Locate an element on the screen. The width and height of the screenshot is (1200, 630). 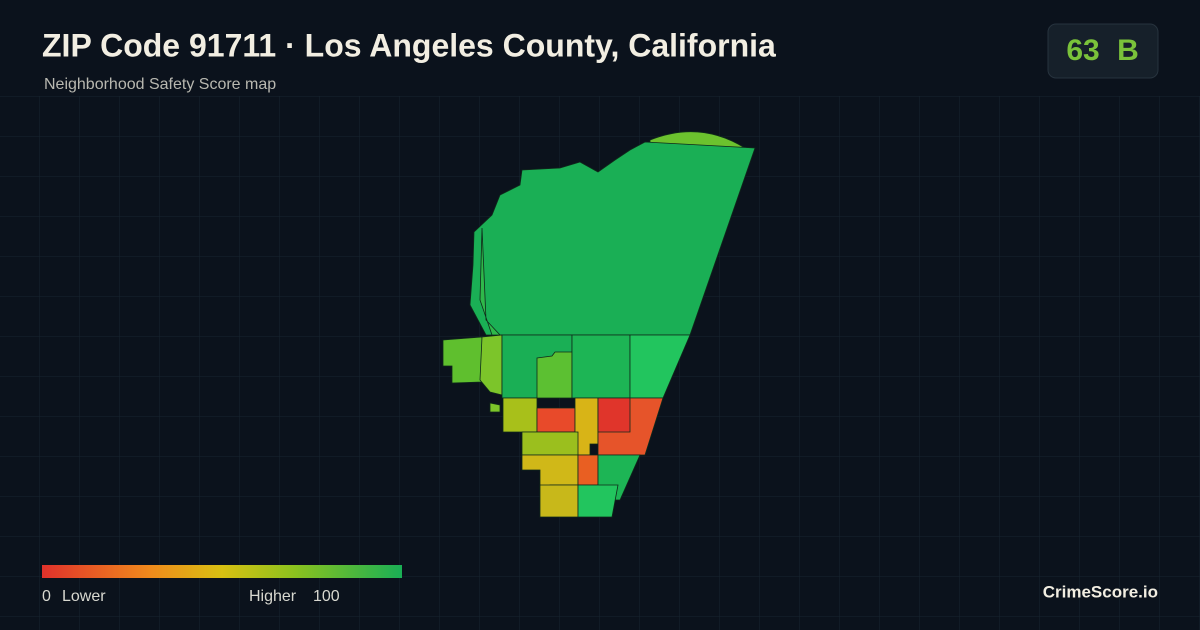
legend-min-label: Lower is located at coordinates (84, 596).